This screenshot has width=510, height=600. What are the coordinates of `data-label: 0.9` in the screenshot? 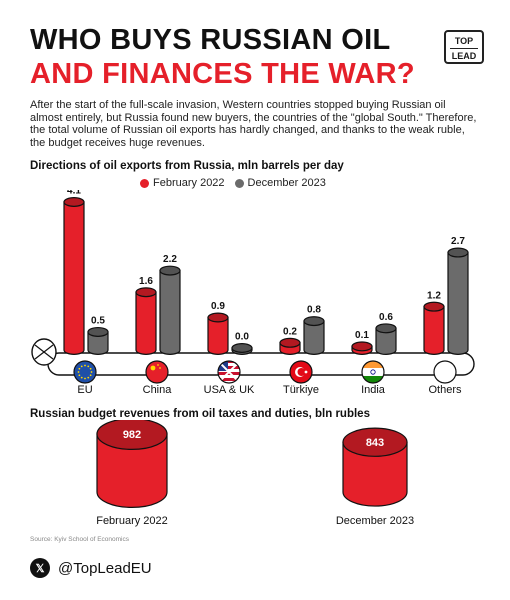 It's located at (218, 306).